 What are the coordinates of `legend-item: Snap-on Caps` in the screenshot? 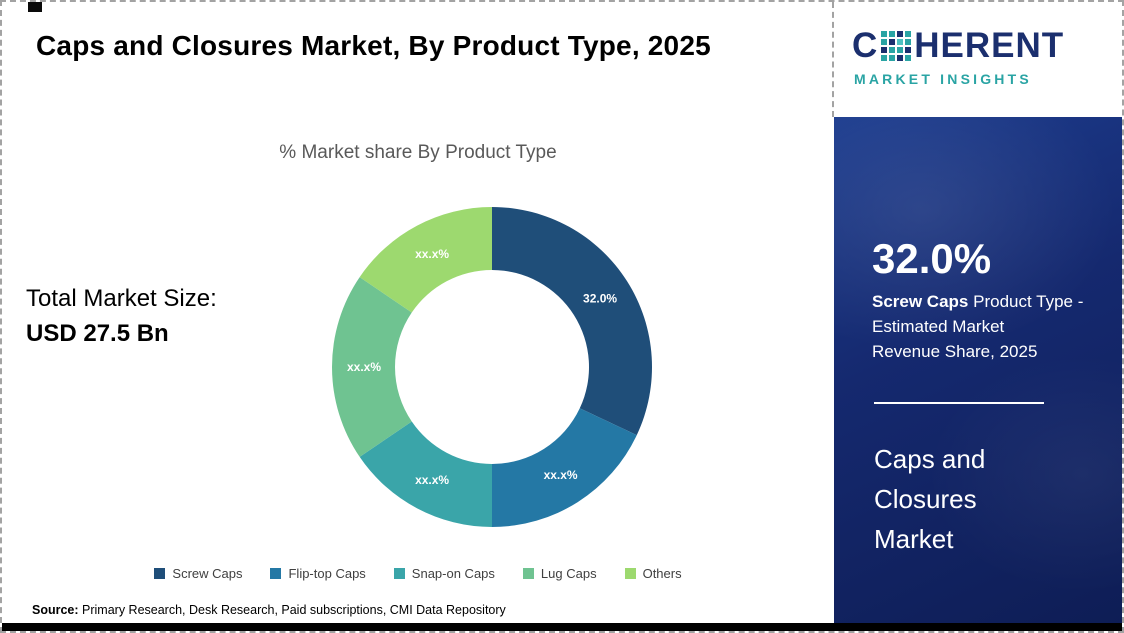 It's located at (444, 573).